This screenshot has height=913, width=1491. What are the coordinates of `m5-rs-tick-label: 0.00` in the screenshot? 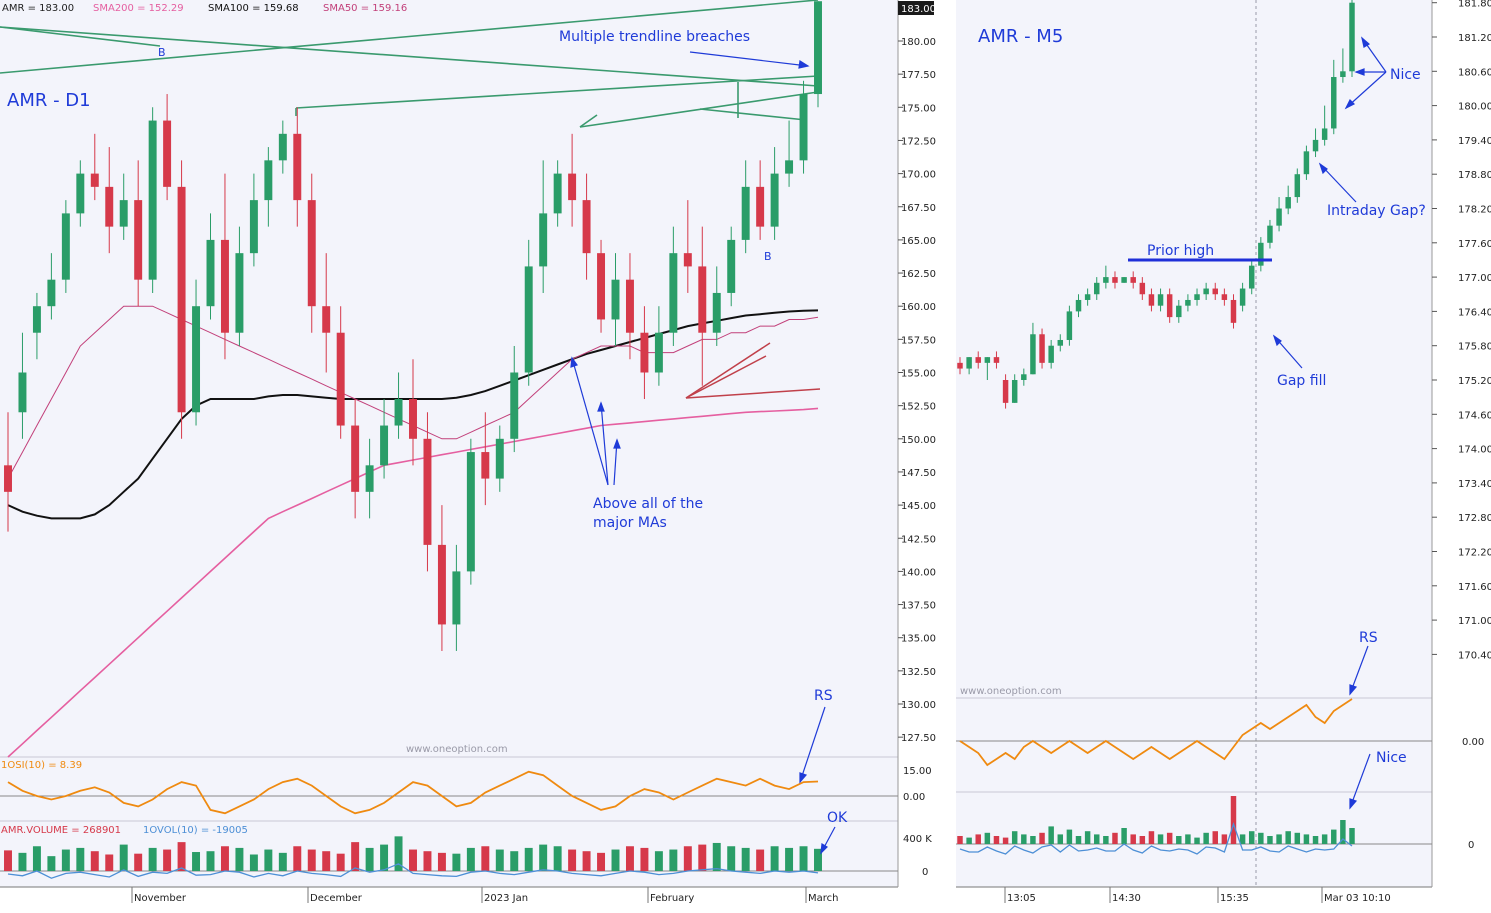 It's located at (1473, 742).